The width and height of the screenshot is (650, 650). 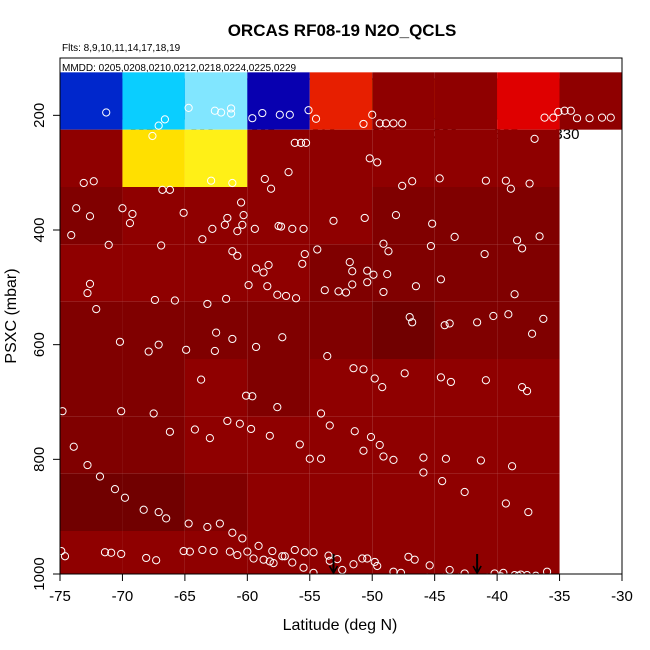 What do you see at coordinates (435, 596) in the screenshot?
I see `x-tick-label: -45` at bounding box center [435, 596].